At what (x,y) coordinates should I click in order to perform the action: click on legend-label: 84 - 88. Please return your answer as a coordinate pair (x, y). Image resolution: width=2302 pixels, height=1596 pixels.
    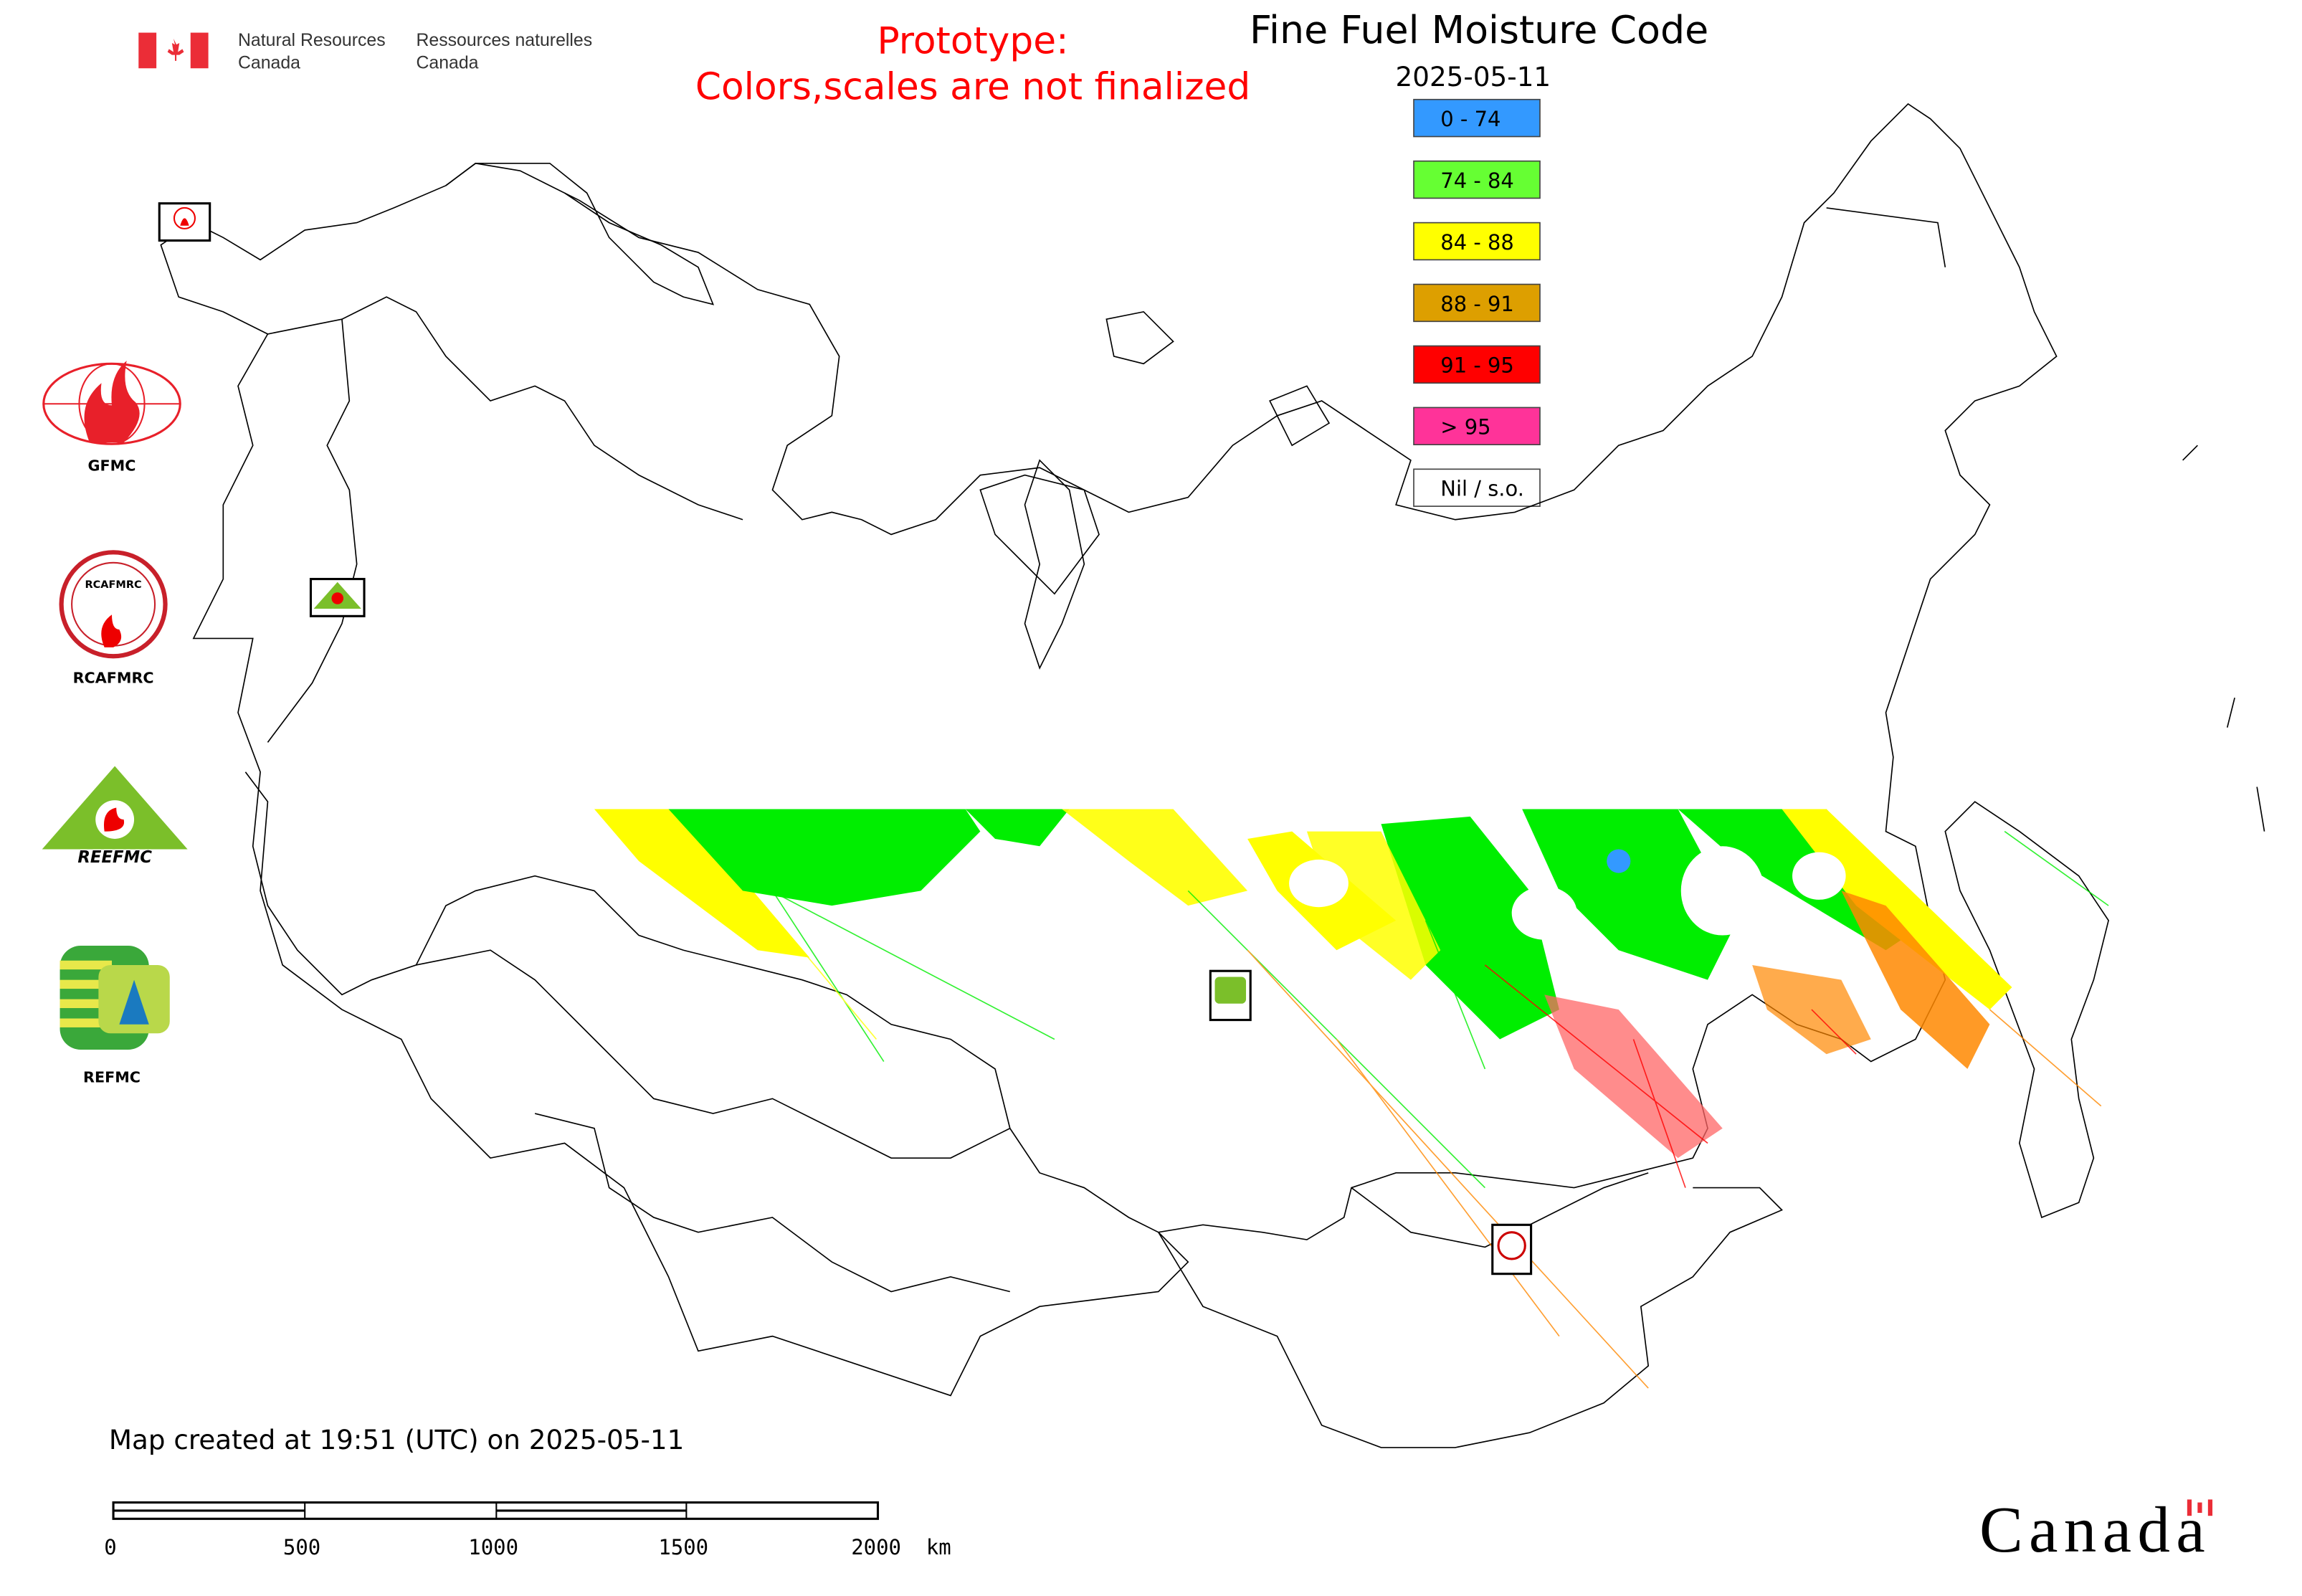
    Looking at the image, I should click on (1477, 242).